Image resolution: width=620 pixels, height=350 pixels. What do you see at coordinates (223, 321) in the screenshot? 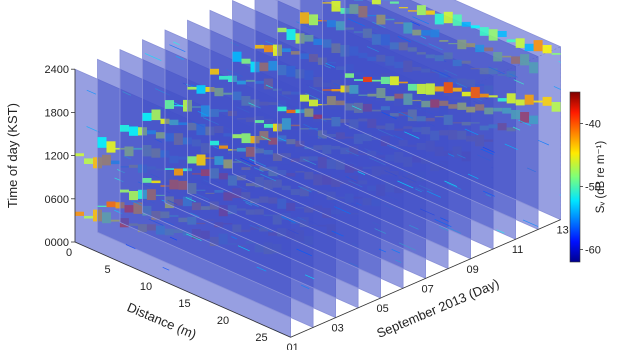
I see `distance-tick-label: 20` at bounding box center [223, 321].